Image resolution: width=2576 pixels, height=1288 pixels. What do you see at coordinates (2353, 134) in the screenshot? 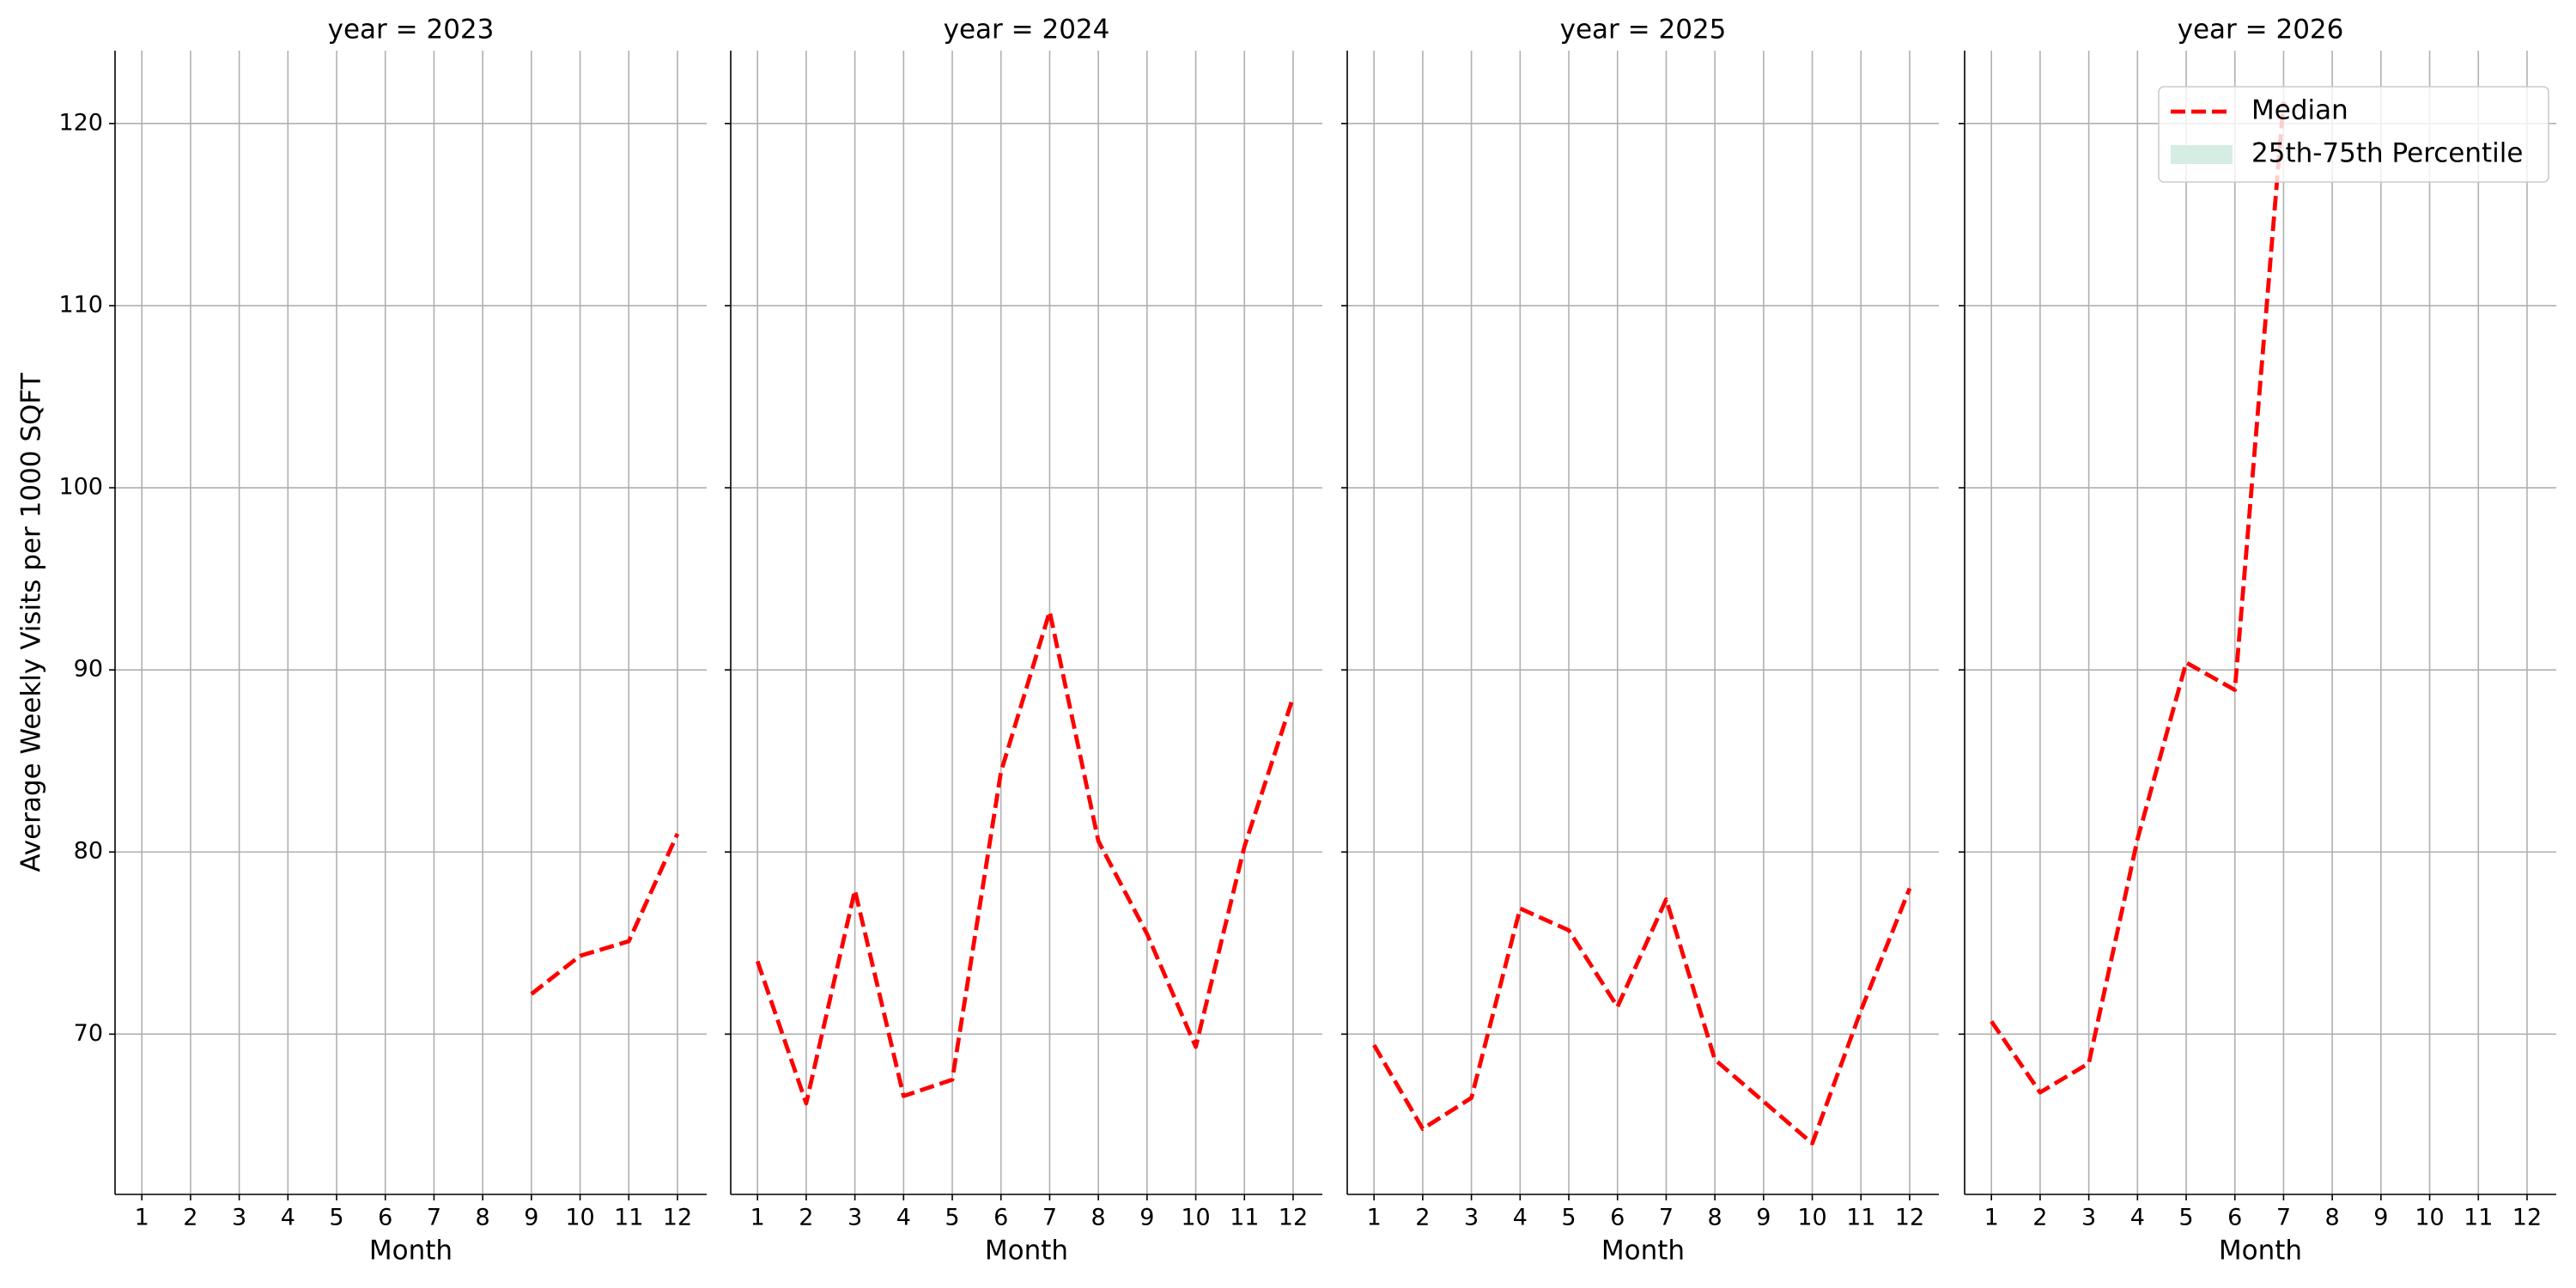
I see `legend-box` at bounding box center [2353, 134].